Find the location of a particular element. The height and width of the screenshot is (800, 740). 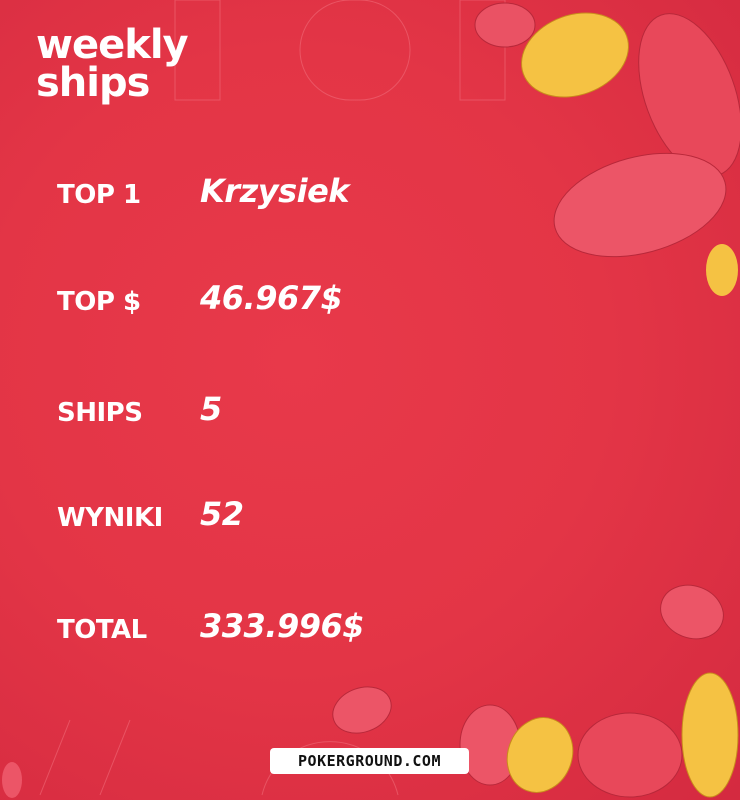

title-line-1: weekly is located at coordinates (112, 45).